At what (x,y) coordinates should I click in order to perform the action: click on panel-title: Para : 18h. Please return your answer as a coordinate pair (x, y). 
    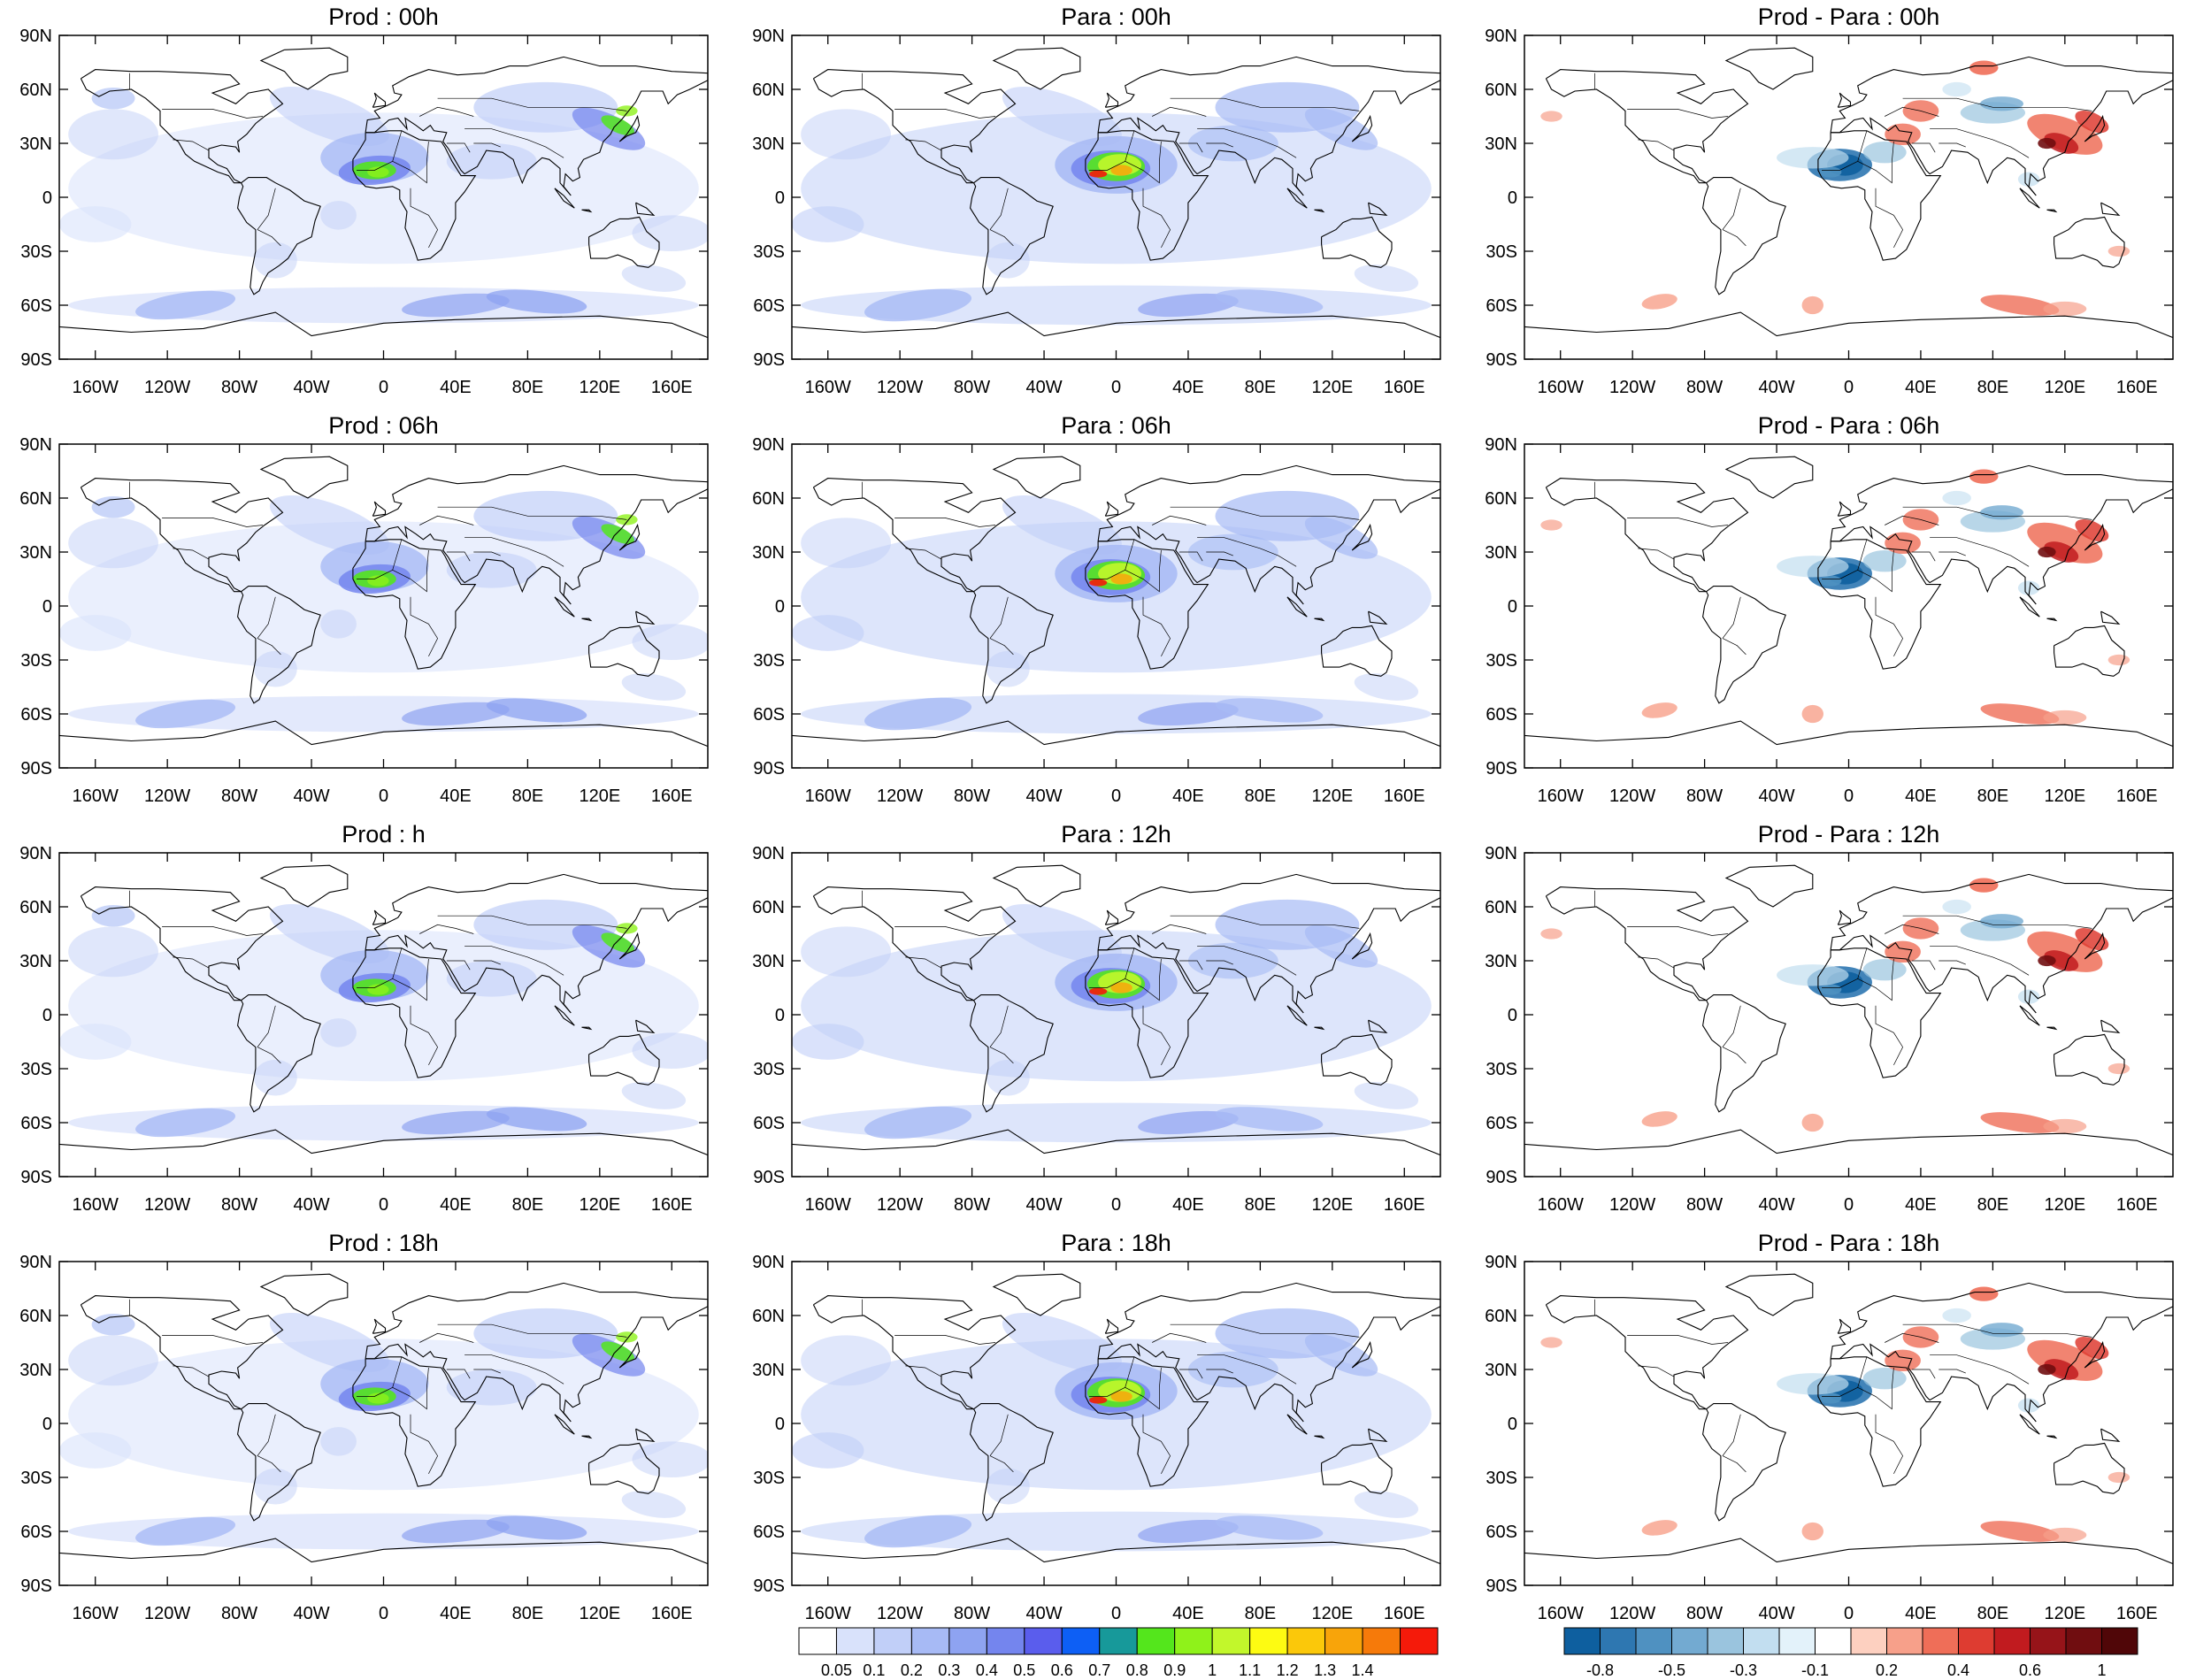
    Looking at the image, I should click on (1116, 1243).